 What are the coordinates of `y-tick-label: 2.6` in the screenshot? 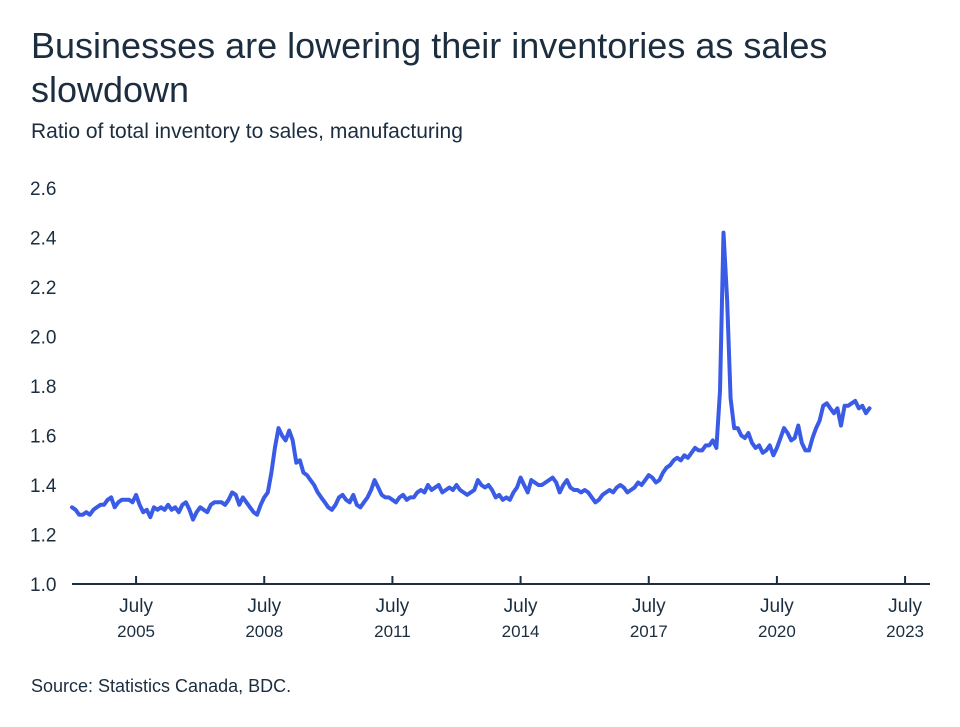 It's located at (43, 189).